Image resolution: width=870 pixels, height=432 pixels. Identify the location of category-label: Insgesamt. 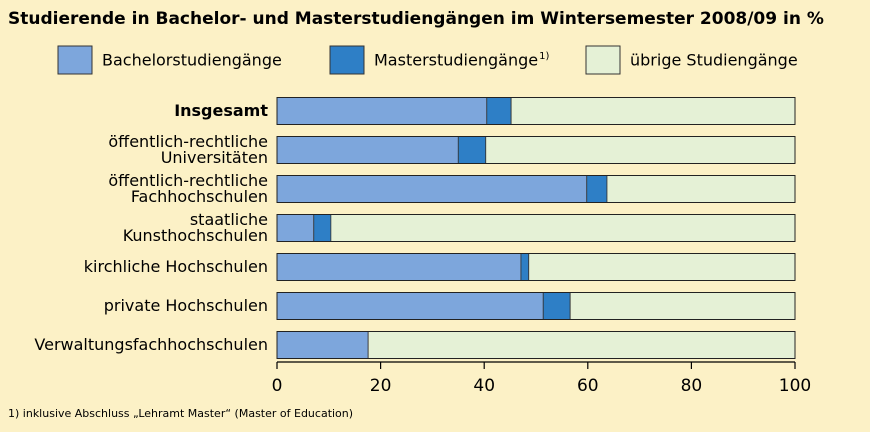
(221, 110).